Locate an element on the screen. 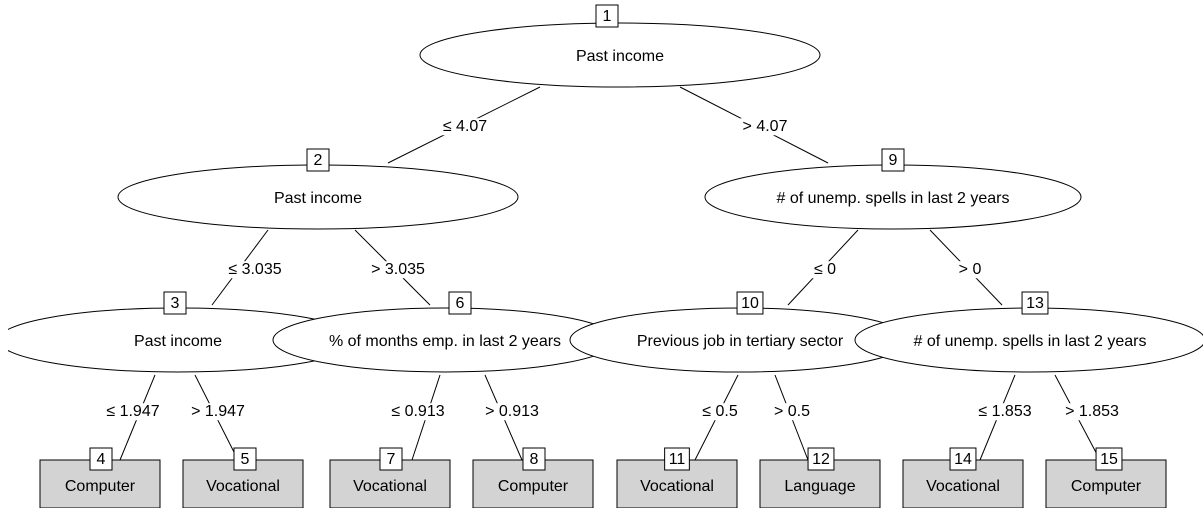 The height and width of the screenshot is (513, 1203). edge-label: > 4.07 is located at coordinates (765, 126).